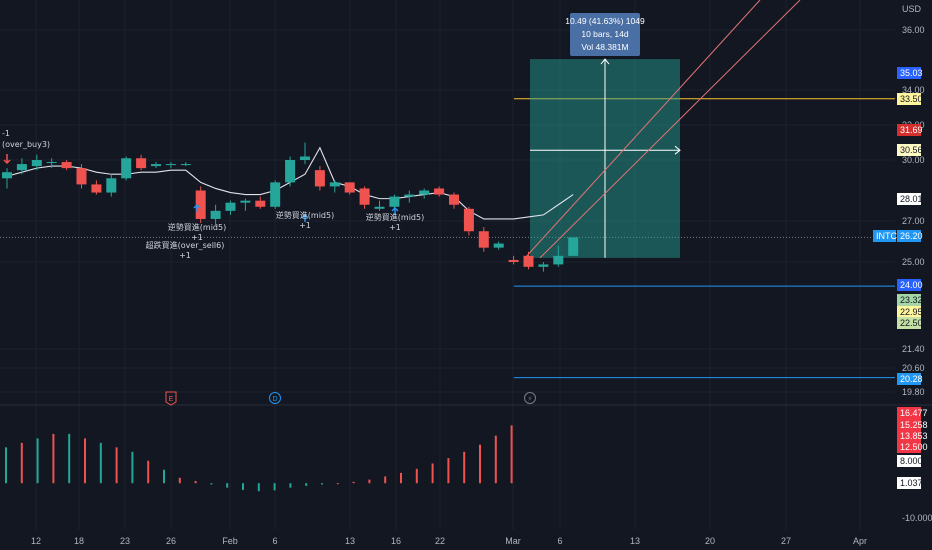 The width and height of the screenshot is (932, 550). What do you see at coordinates (6, 133) in the screenshot?
I see `sell-signal-count: -1` at bounding box center [6, 133].